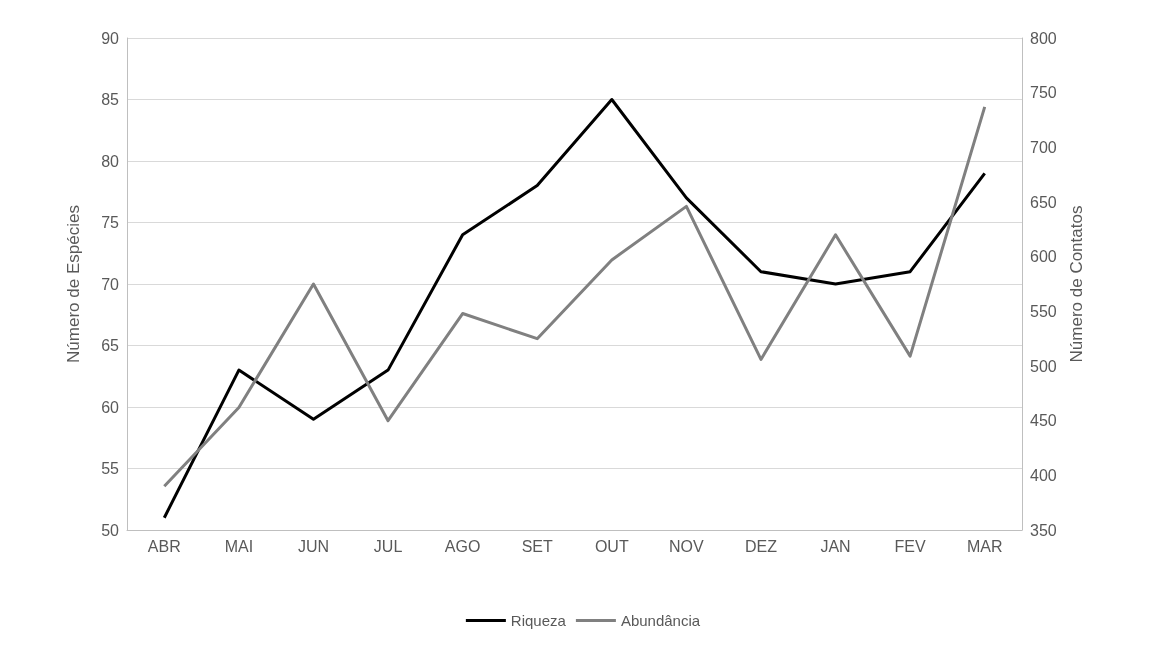 This screenshot has height=651, width=1166. I want to click on x-tick-label: AGO, so click(462, 546).